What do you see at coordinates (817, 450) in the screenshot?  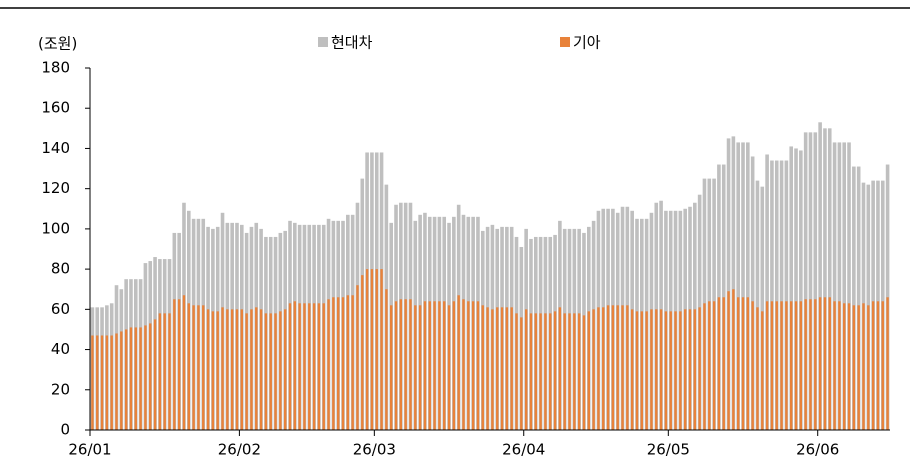 I see `x-tick-label: 26/06` at bounding box center [817, 450].